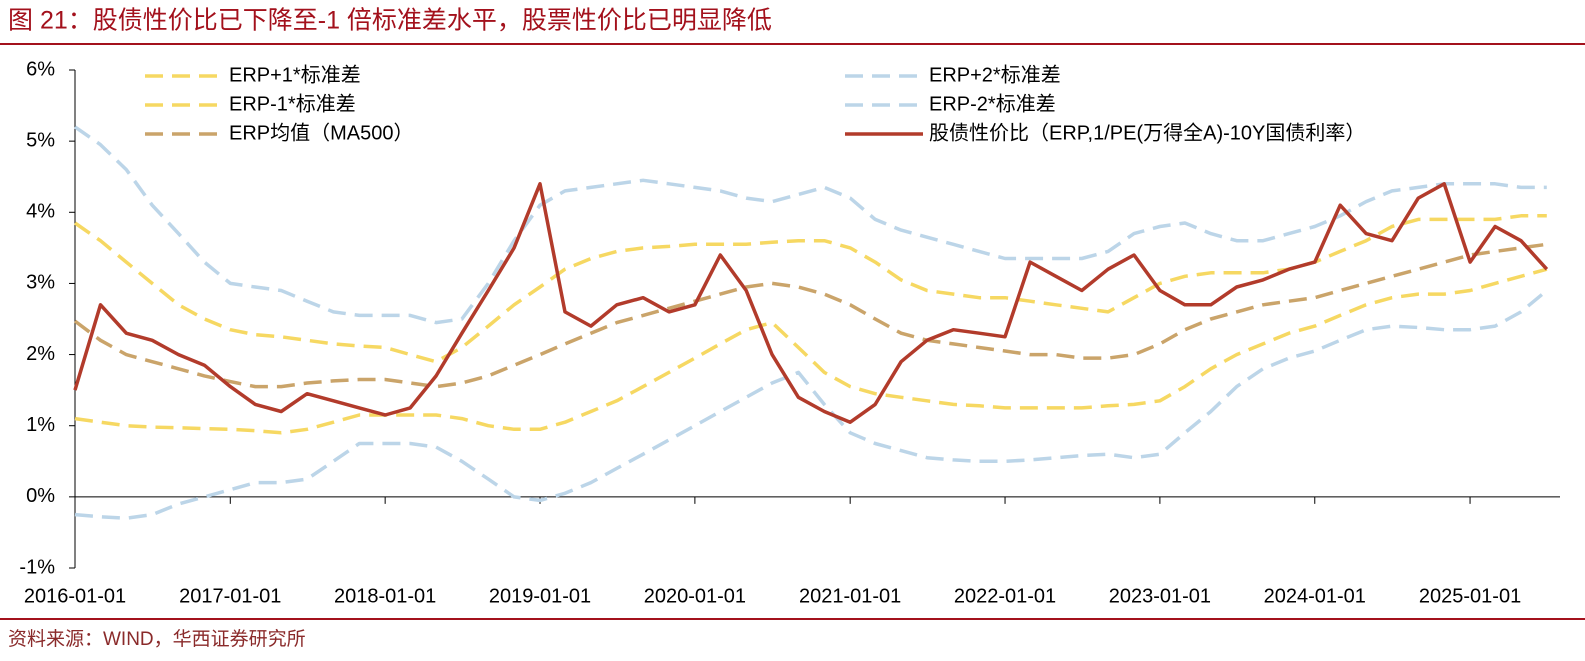 This screenshot has width=1585, height=661. What do you see at coordinates (37, 567) in the screenshot?
I see `y-tick-label: -1%` at bounding box center [37, 567].